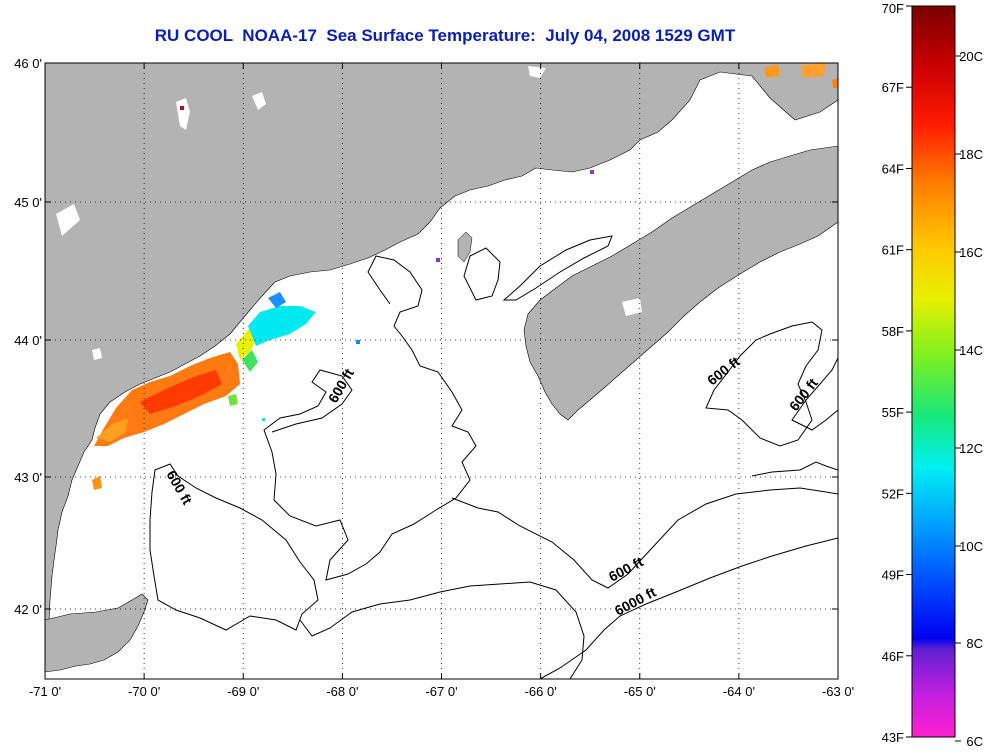 This screenshot has height=754, width=984. Describe the element at coordinates (838, 691) in the screenshot. I see `lon-tick-label: -63 0'` at that location.